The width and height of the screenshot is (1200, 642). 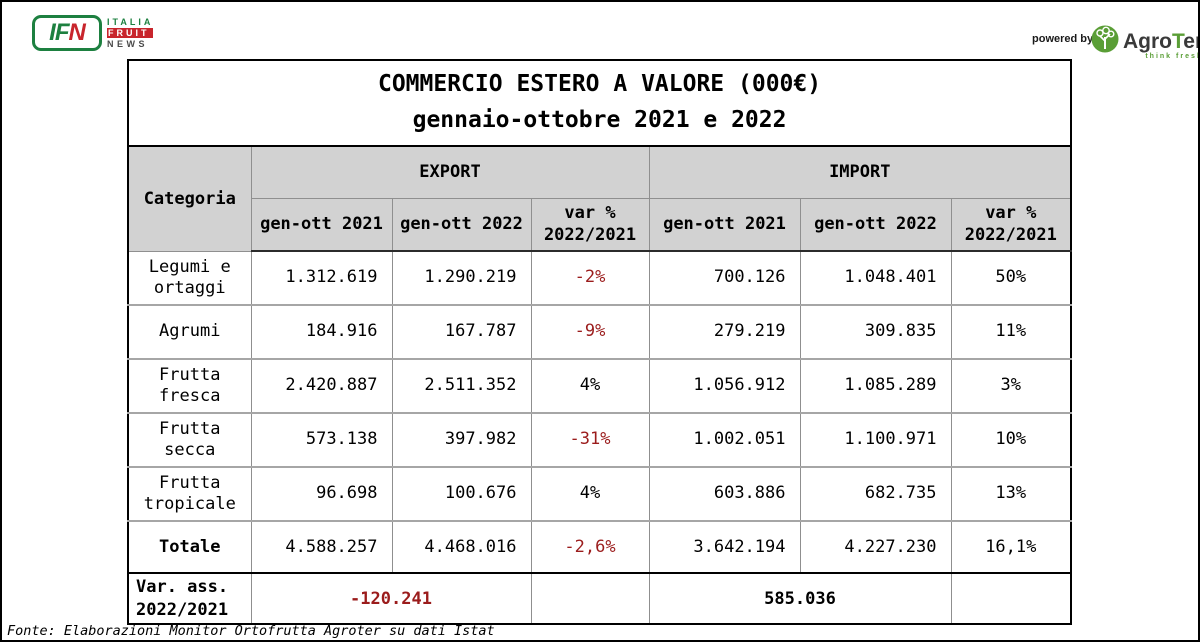 I want to click on category-label: Frutta tropicale, so click(x=189, y=494).